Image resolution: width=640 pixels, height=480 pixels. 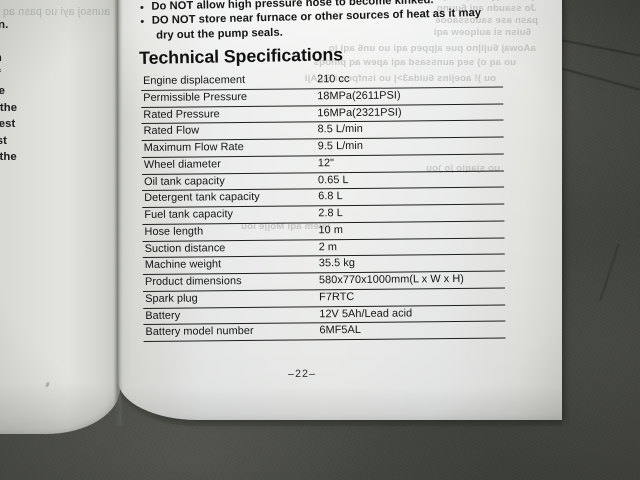 I want to click on section-heading: Technical Specifications, so click(x=241, y=56).